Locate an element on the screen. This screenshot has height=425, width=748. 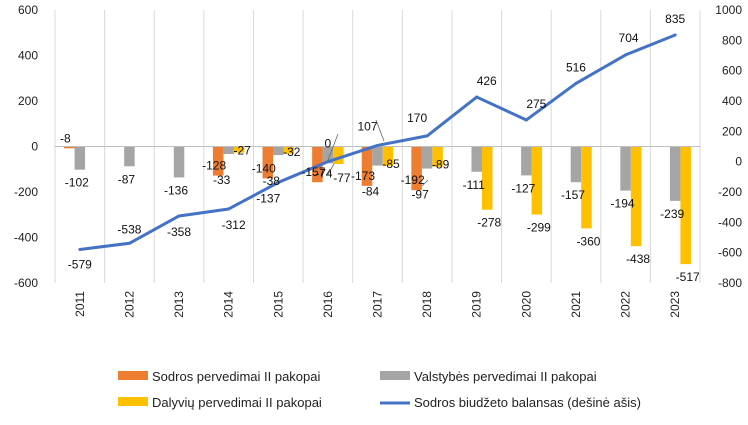
bar-label-valstybes: -194 is located at coordinates (623, 204).